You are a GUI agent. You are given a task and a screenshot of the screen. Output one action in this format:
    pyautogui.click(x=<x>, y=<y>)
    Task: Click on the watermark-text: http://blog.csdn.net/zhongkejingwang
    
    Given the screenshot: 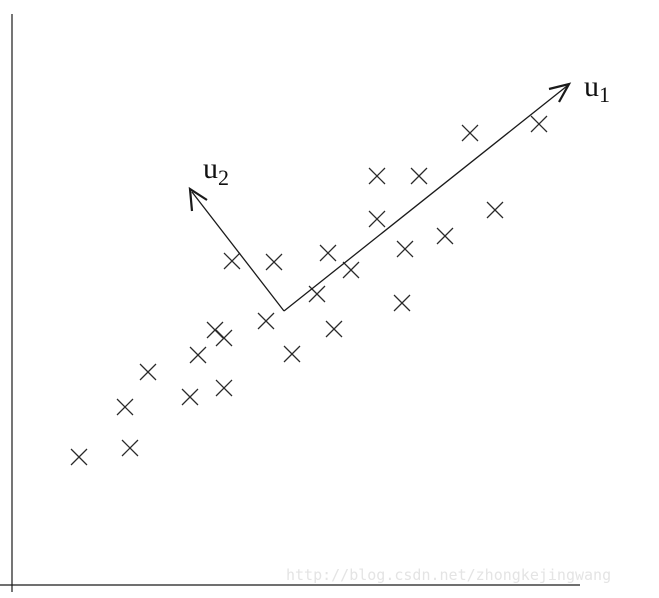 What is the action you would take?
    pyautogui.click(x=449, y=575)
    